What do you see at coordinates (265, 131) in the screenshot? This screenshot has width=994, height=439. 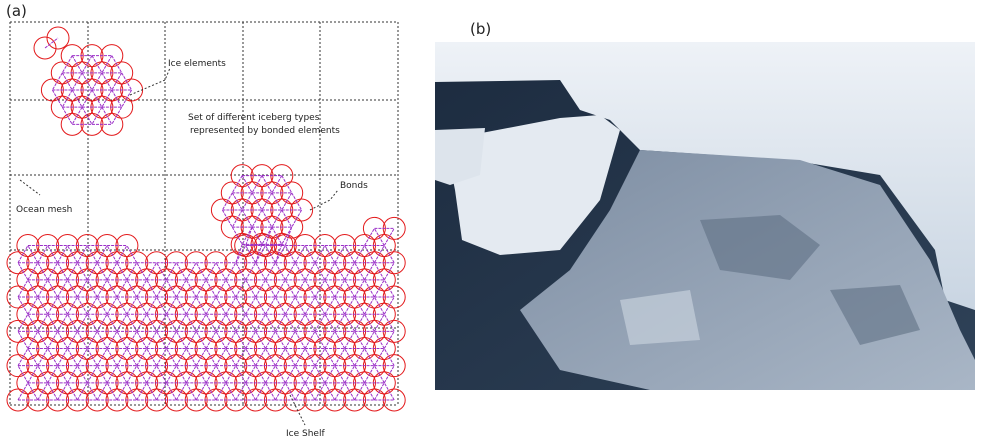 I see `annotation: represented by bonded elements` at bounding box center [265, 131].